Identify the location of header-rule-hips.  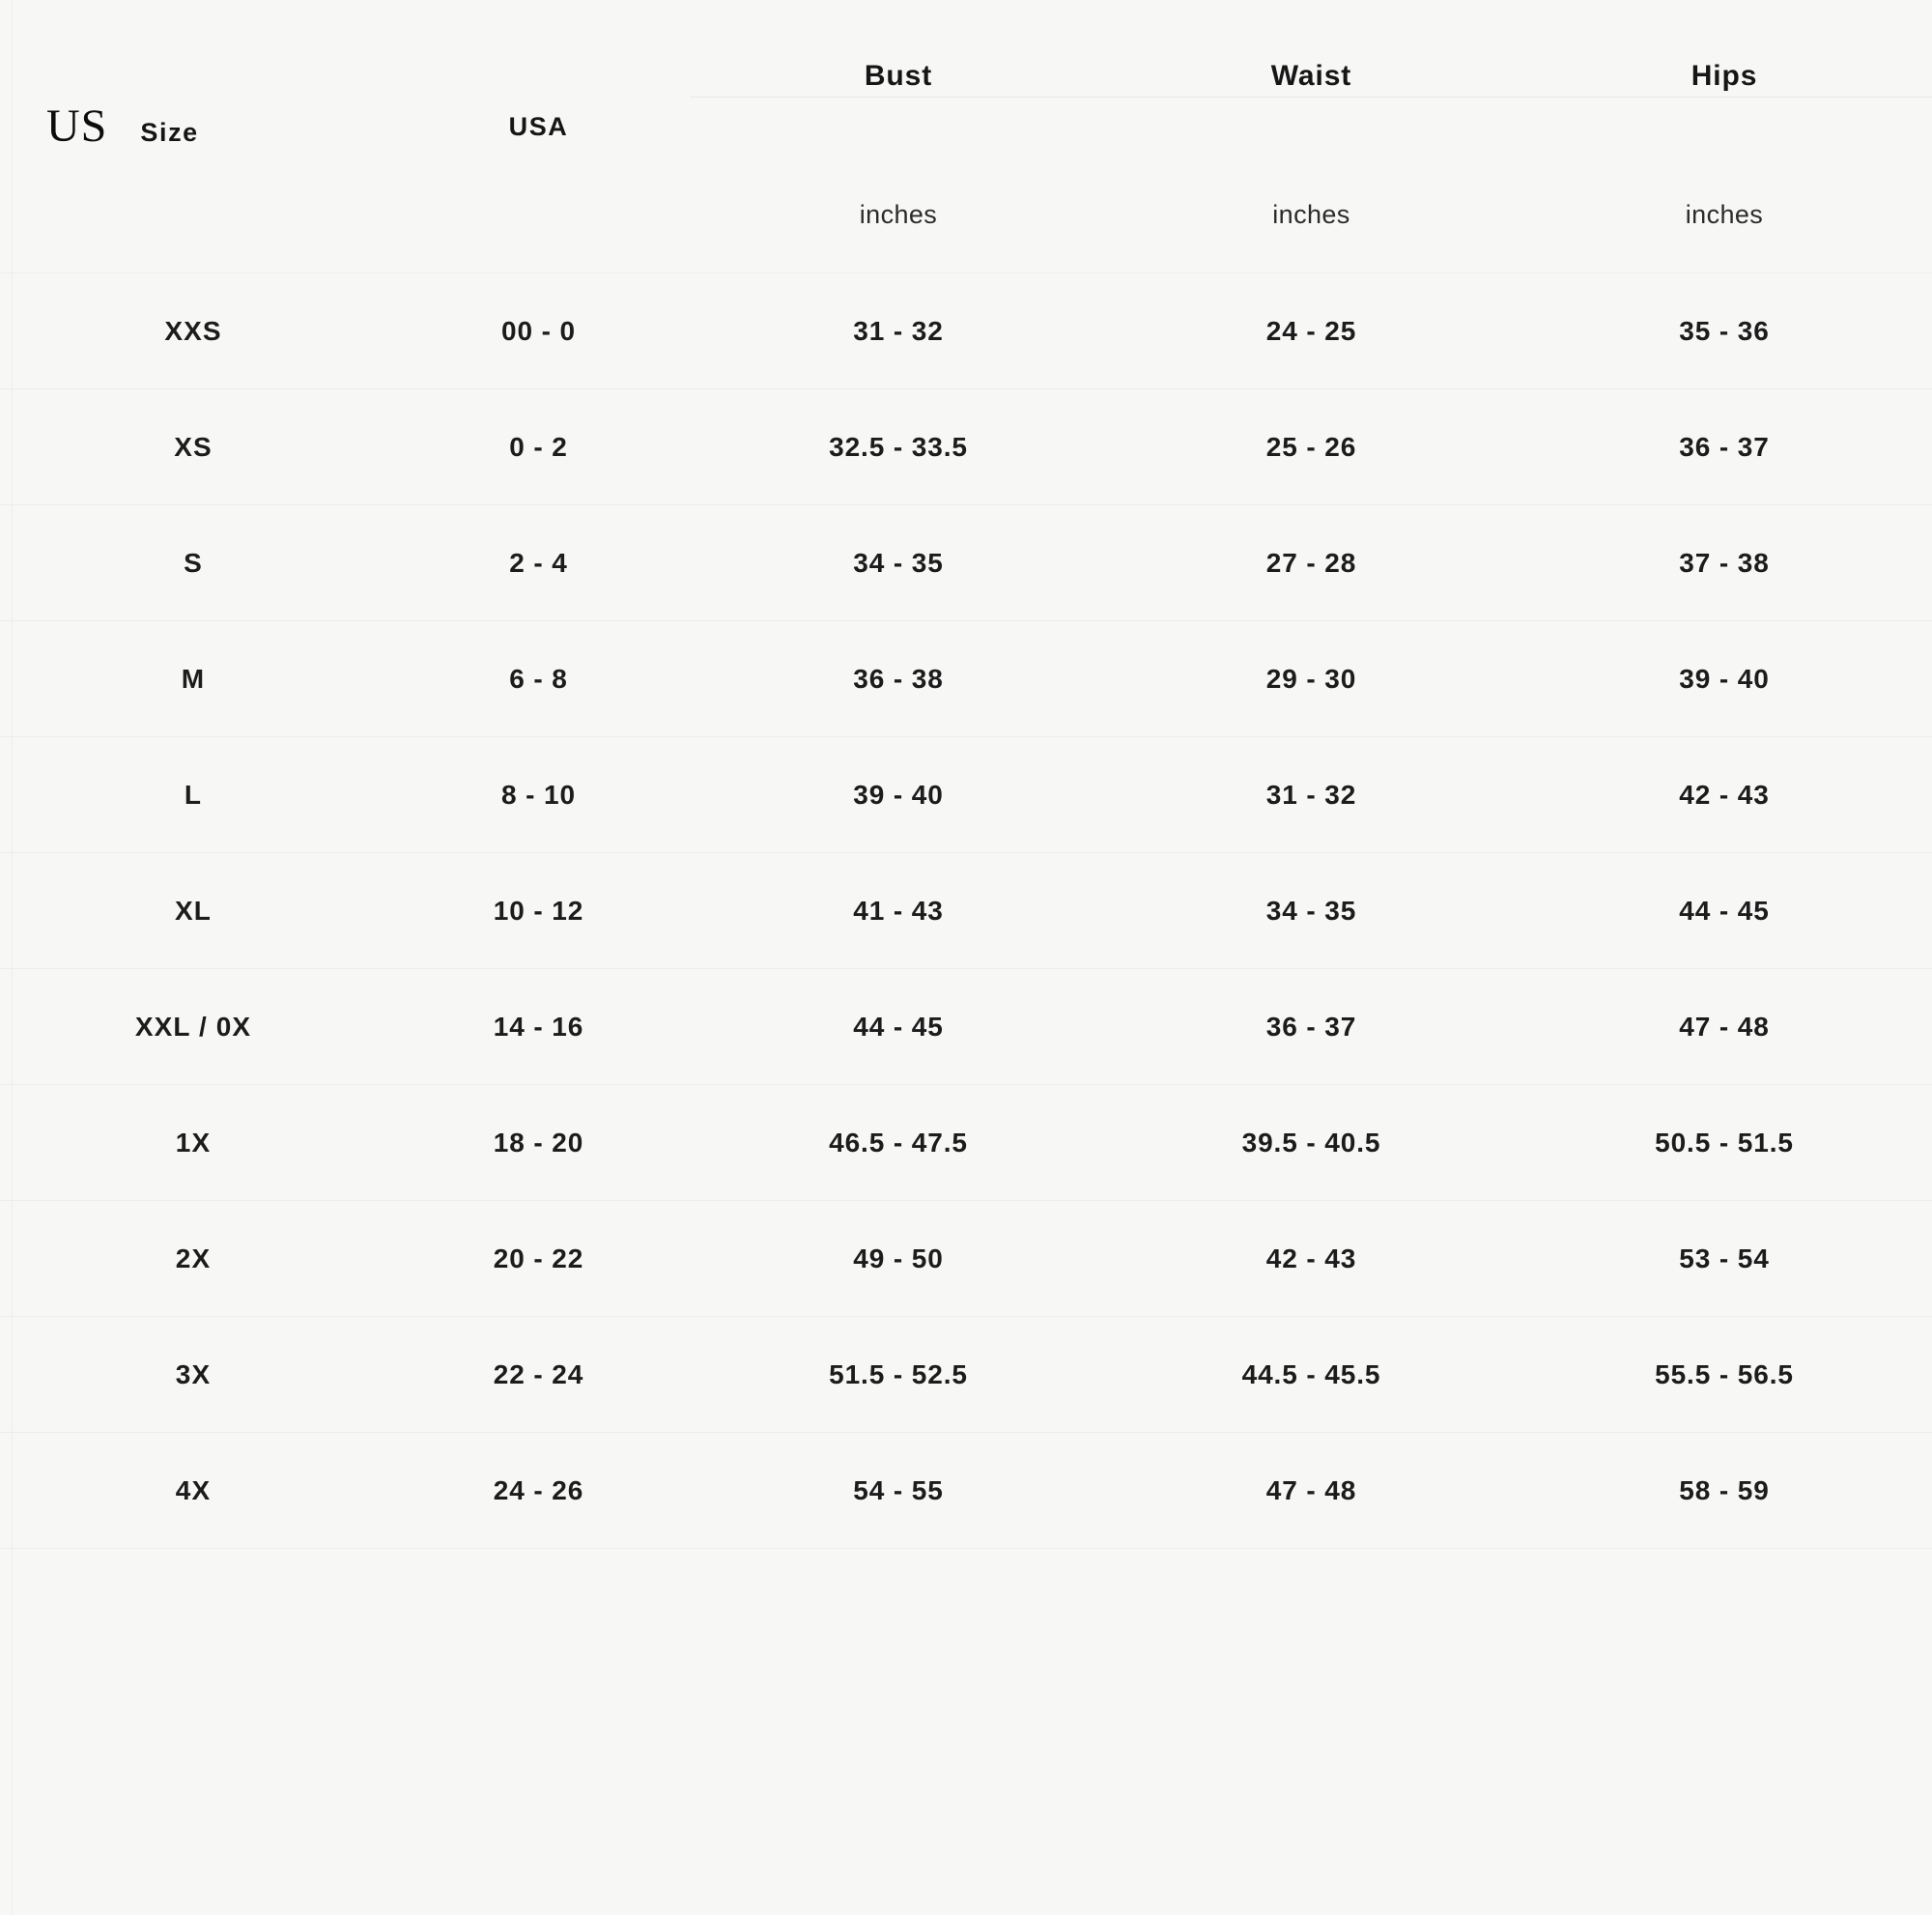
(1724, 127).